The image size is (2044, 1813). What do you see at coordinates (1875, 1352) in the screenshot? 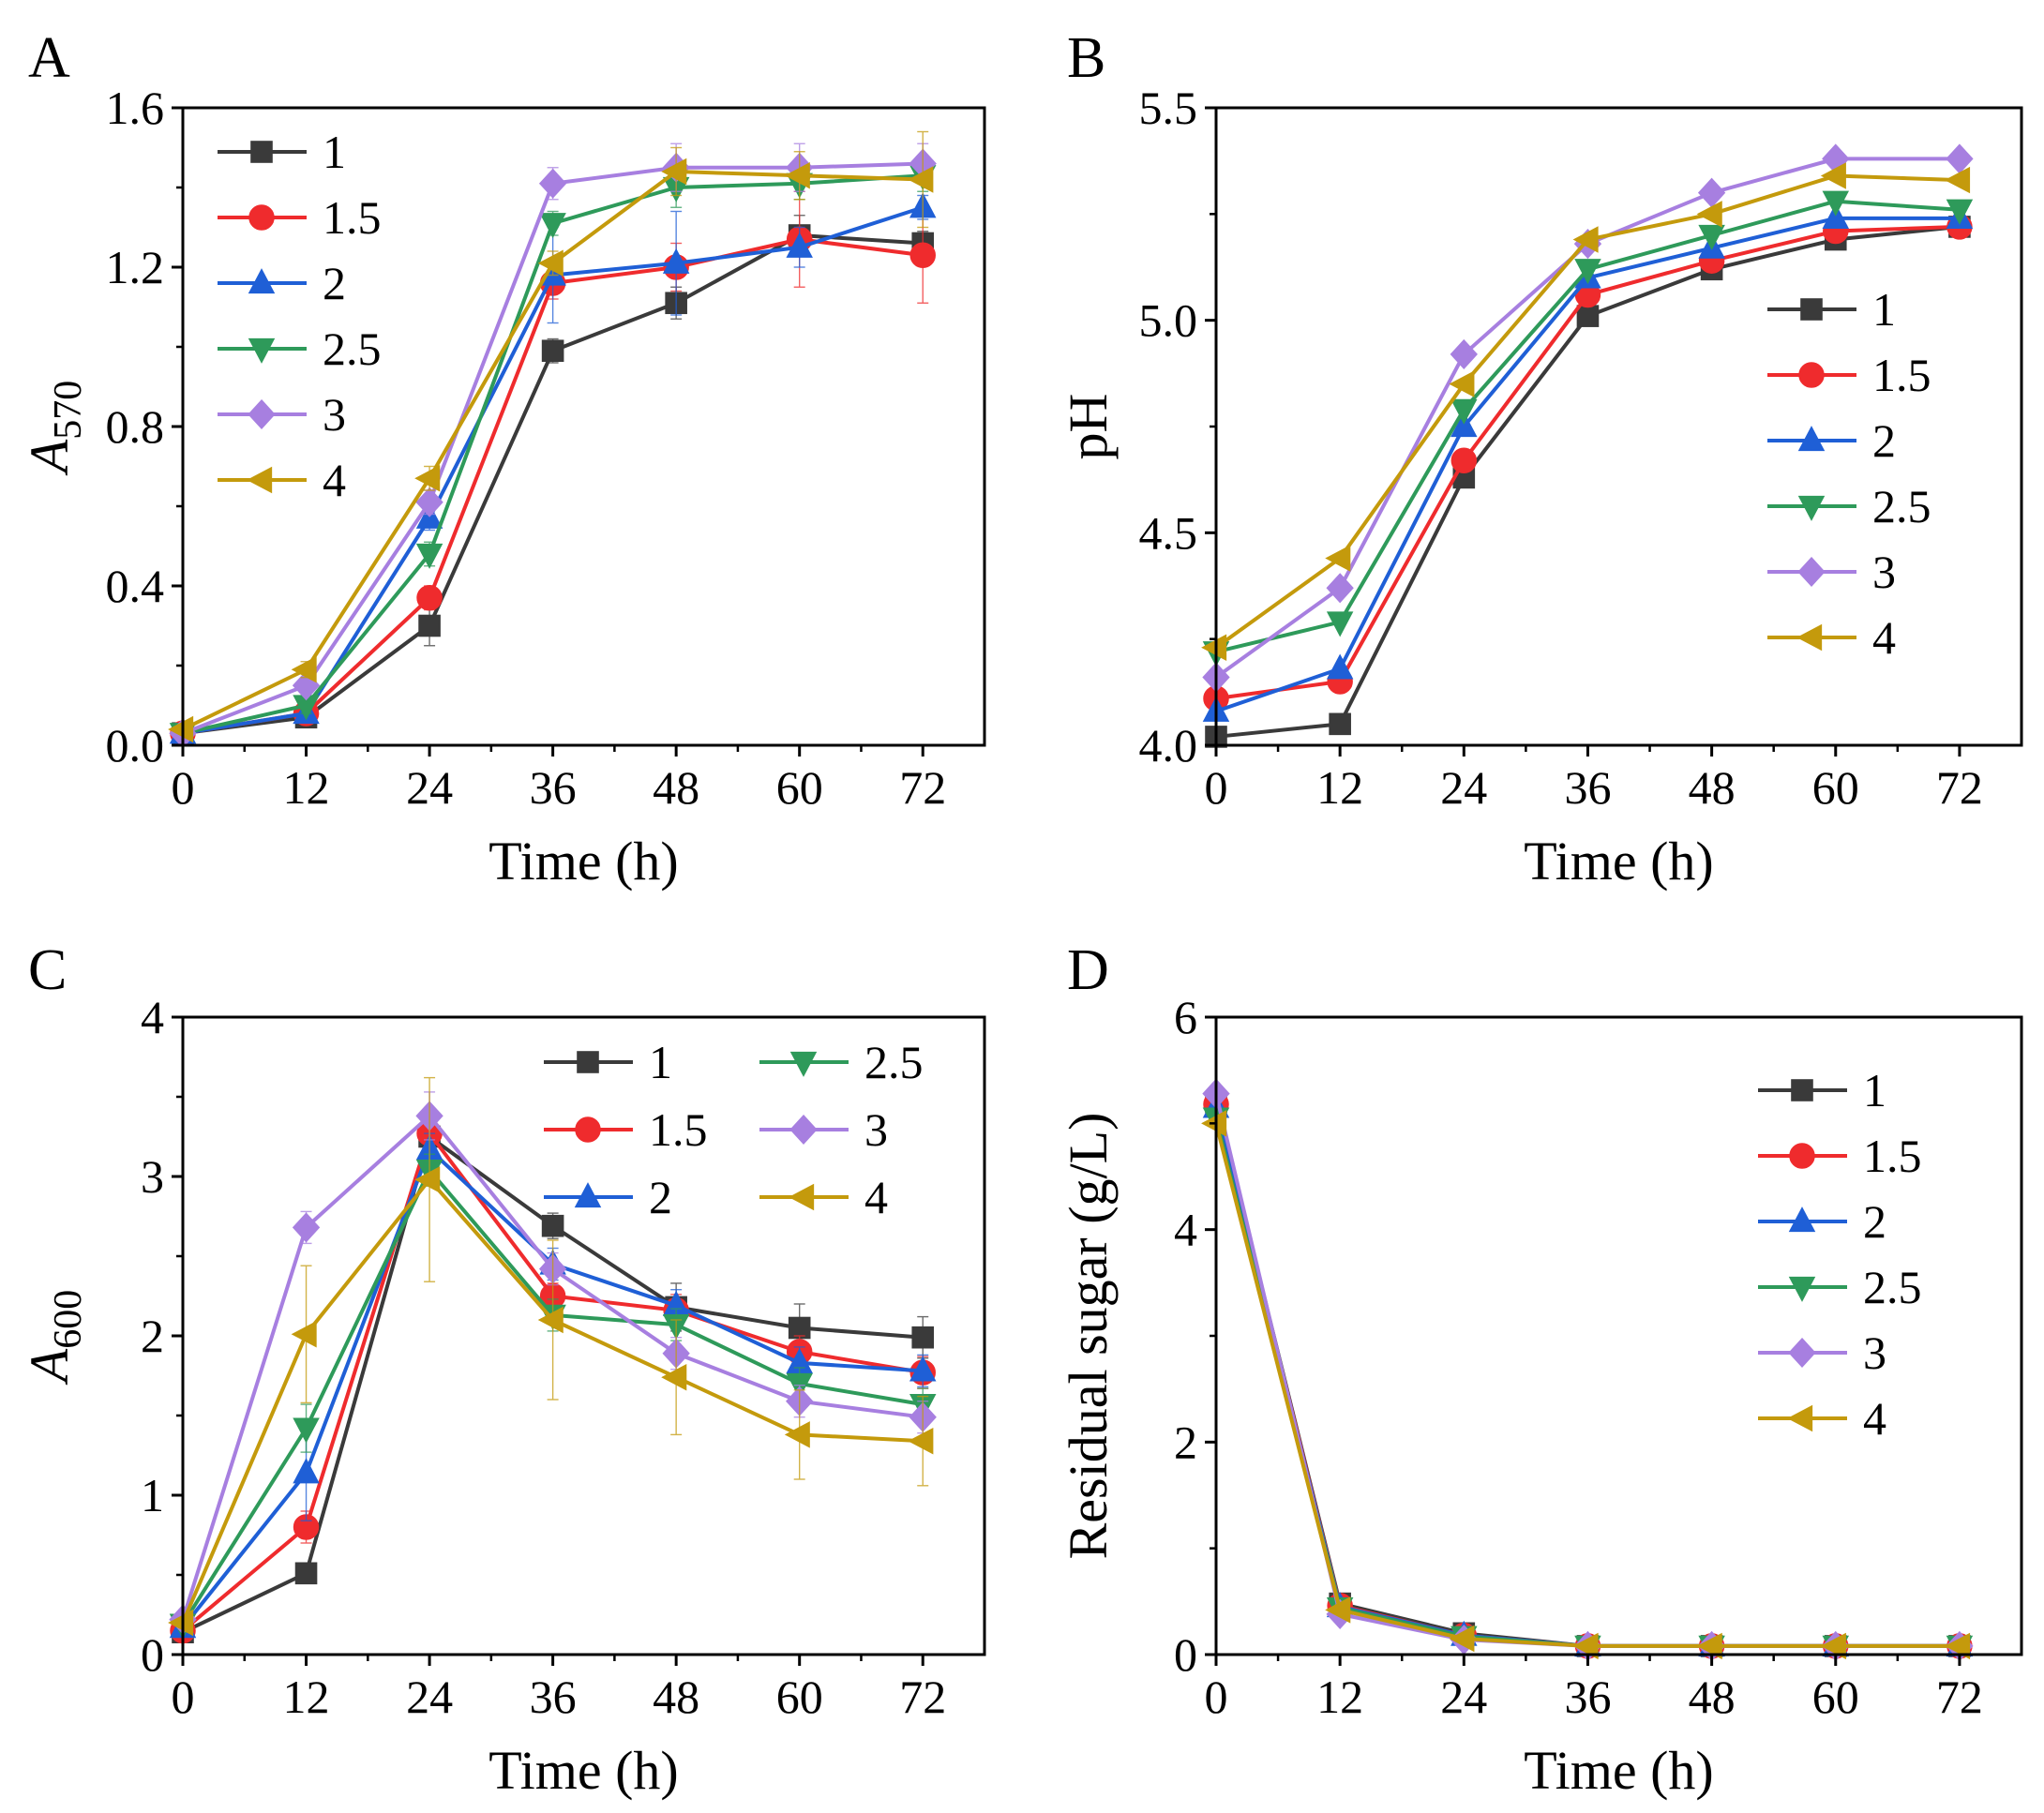
I see `legend-label: 3` at bounding box center [1875, 1352].